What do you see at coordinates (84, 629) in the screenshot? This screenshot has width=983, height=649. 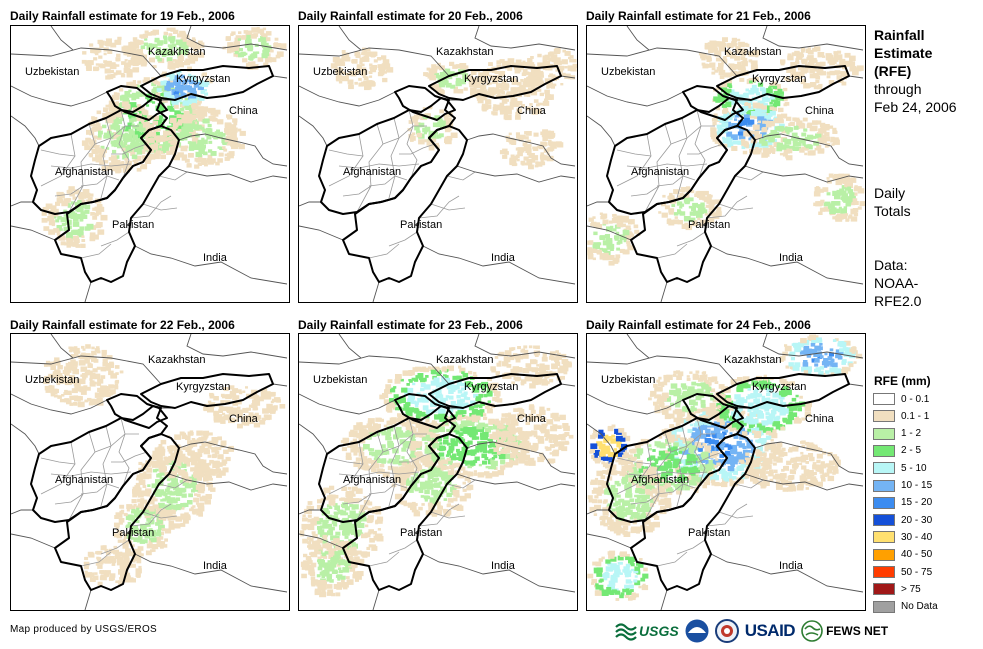 I see `credit-text: Map produced by USGS/EROS` at bounding box center [84, 629].